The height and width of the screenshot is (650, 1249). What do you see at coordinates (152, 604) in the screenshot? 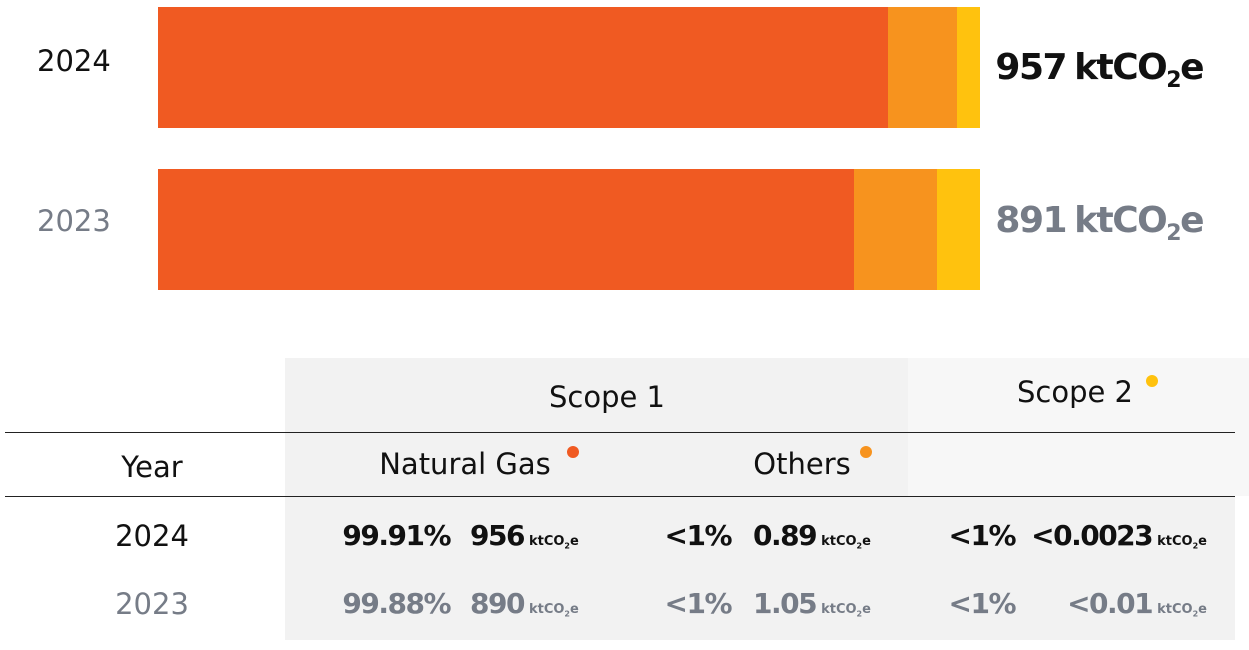
I see `row-year: 2023` at bounding box center [152, 604].